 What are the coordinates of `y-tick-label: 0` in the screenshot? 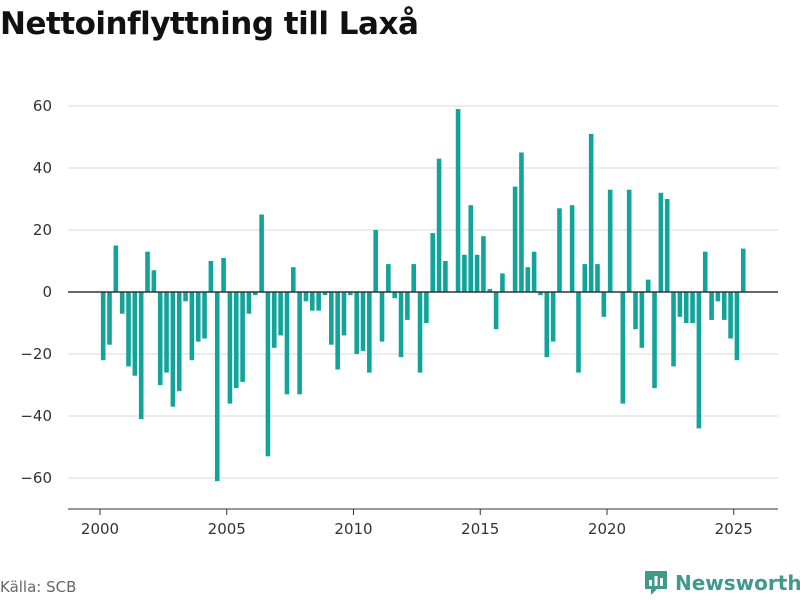 It's located at (47, 292).